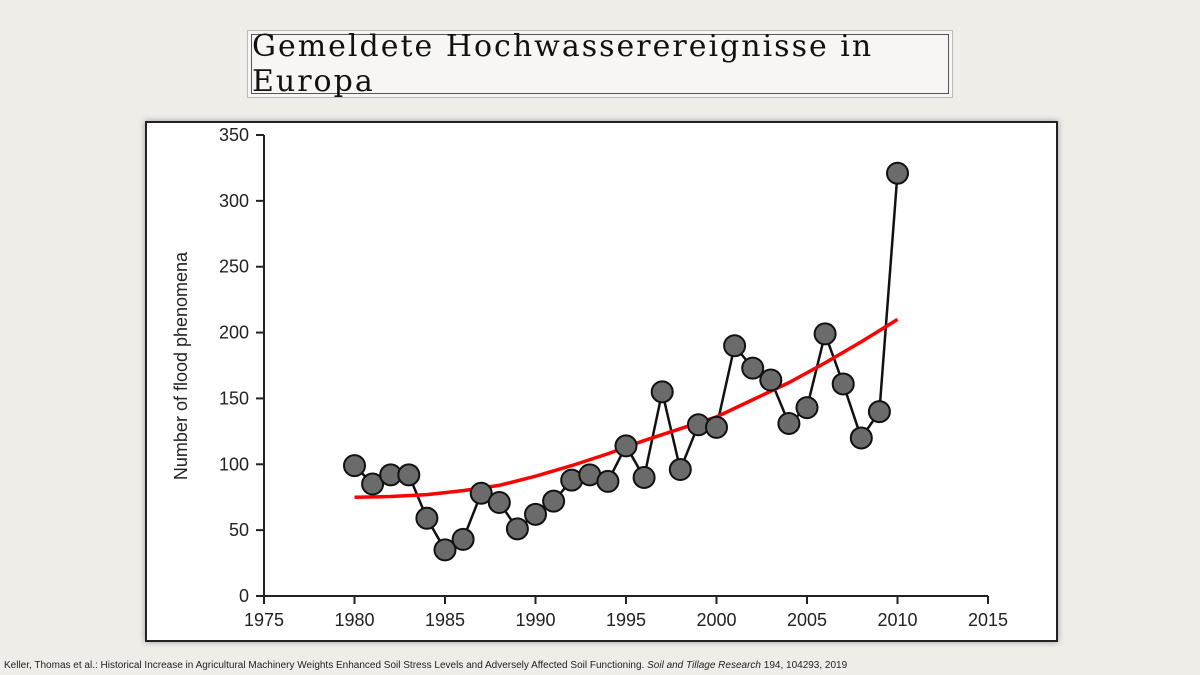 The width and height of the screenshot is (1200, 675). I want to click on x-tick-label: 2015, so click(988, 620).